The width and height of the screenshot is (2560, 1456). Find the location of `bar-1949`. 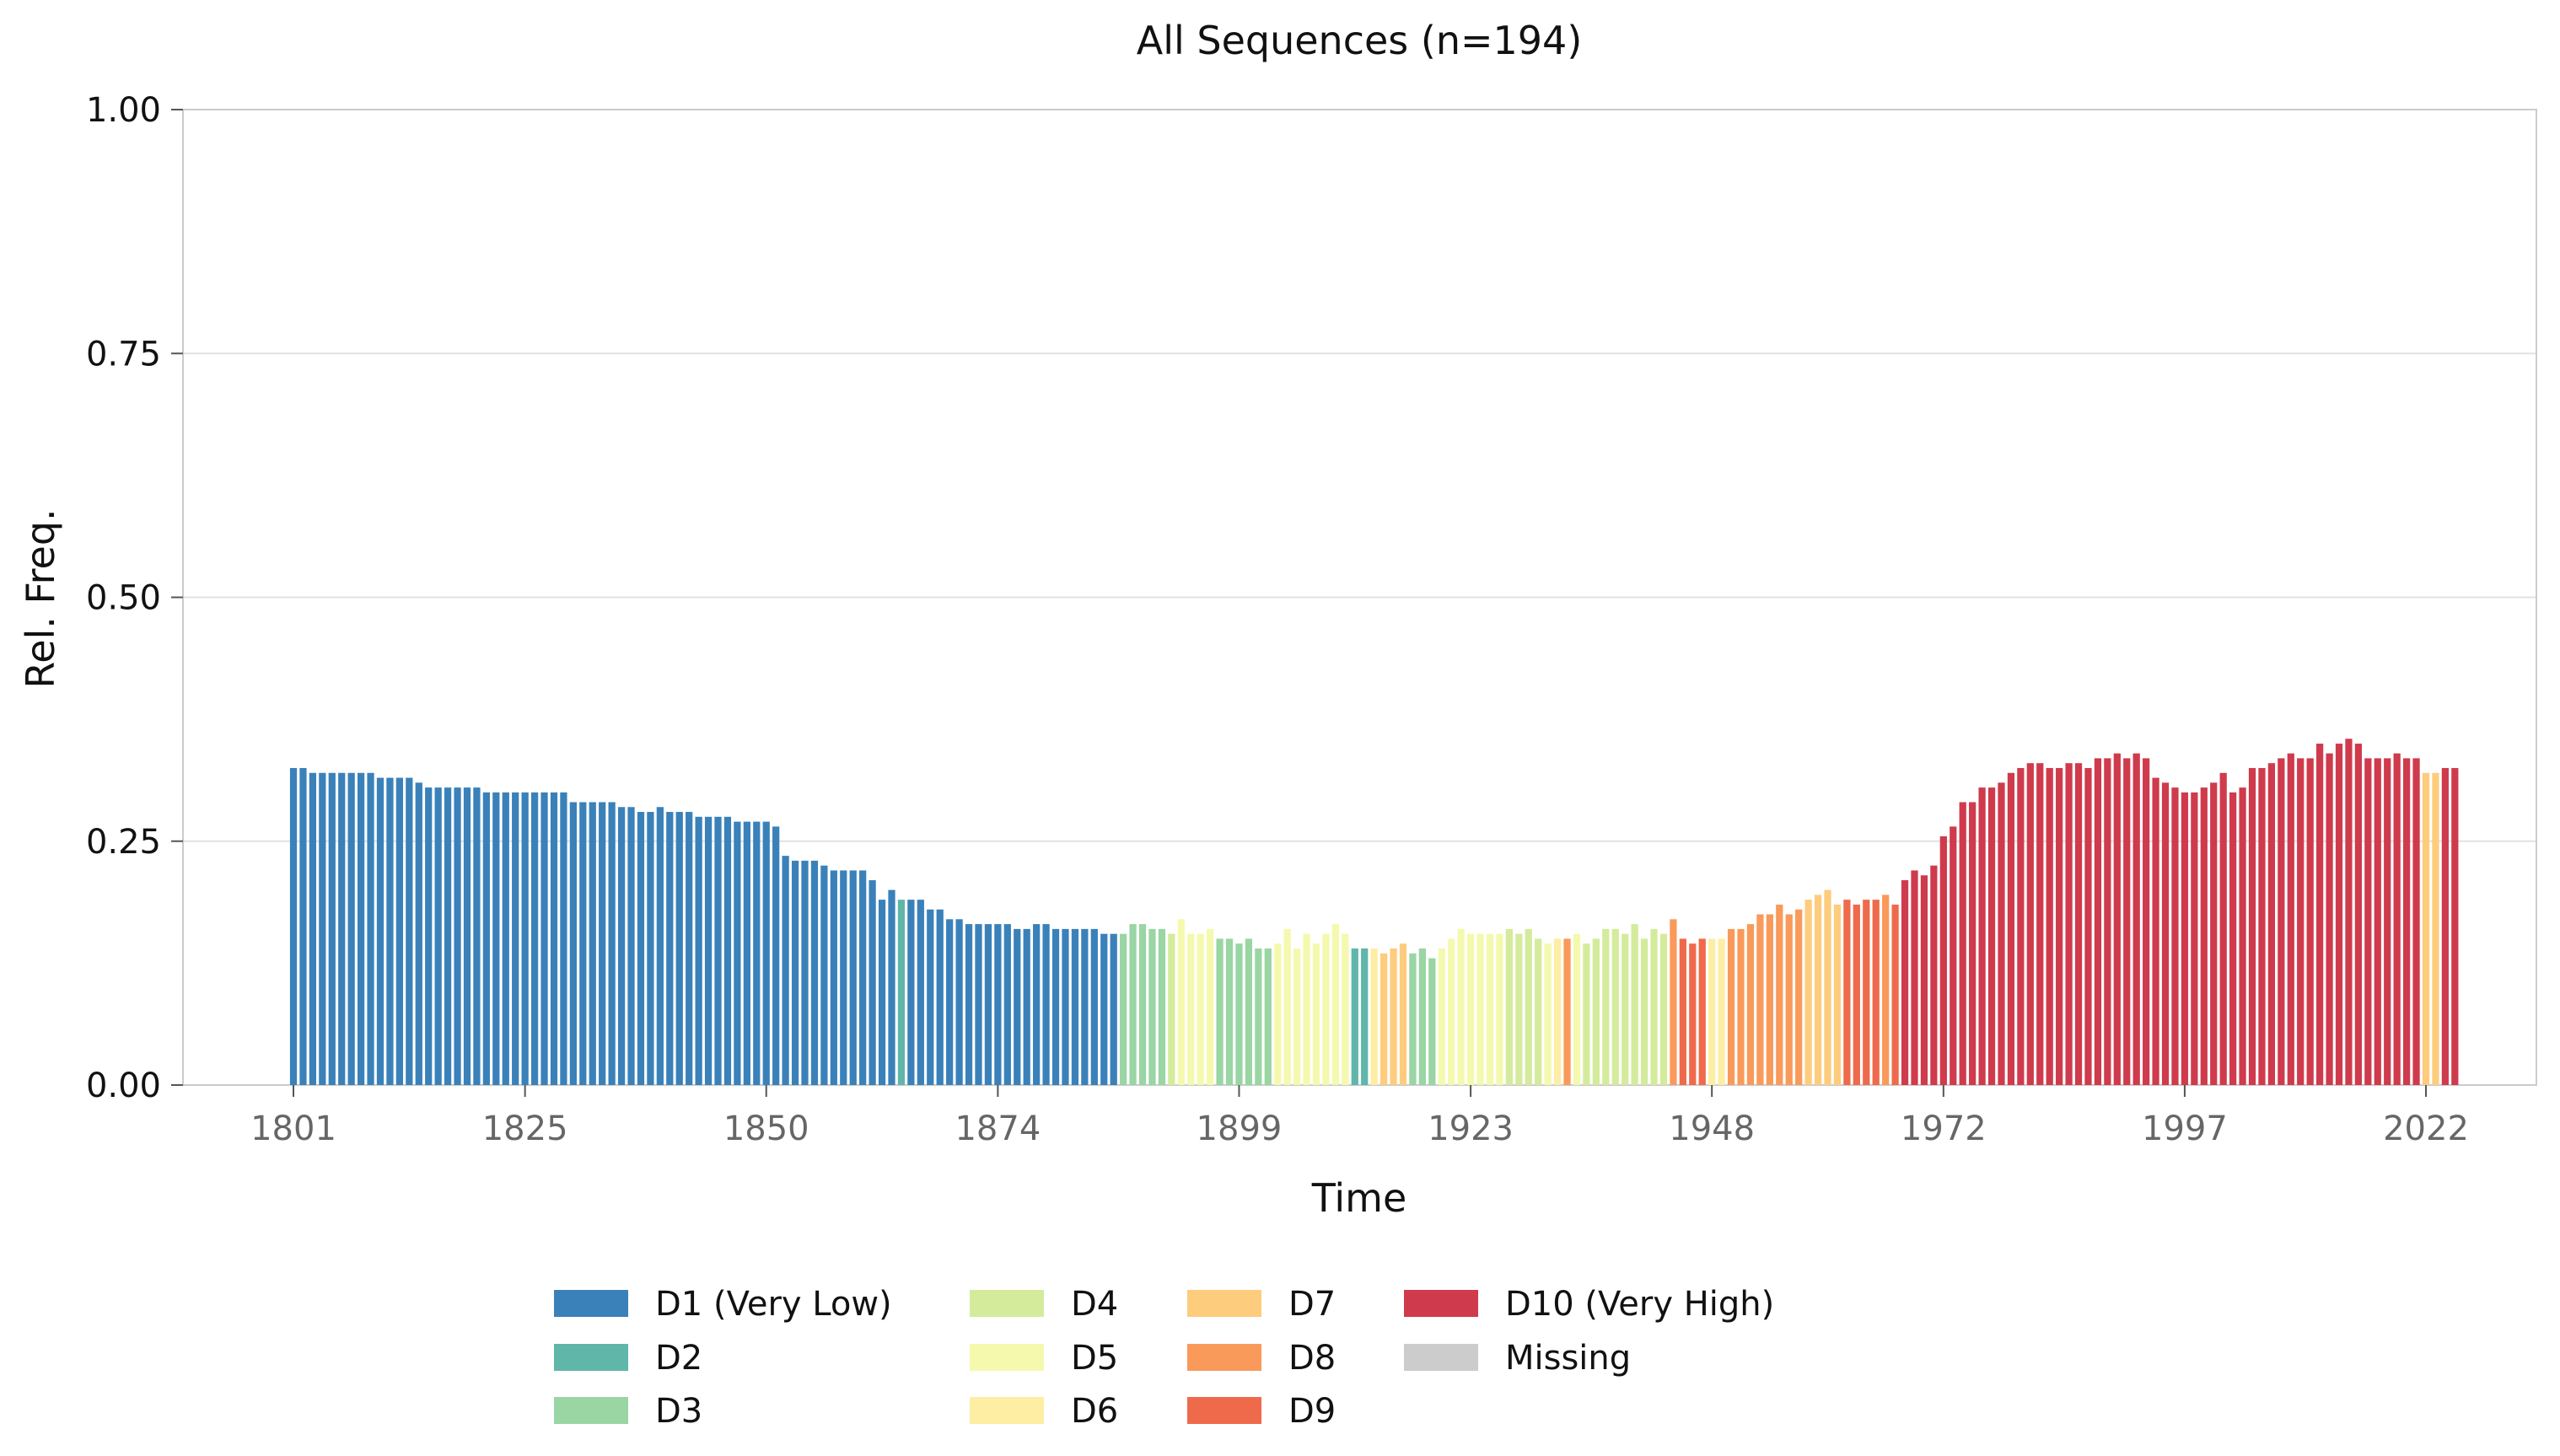

bar-1949 is located at coordinates (1721, 1011).